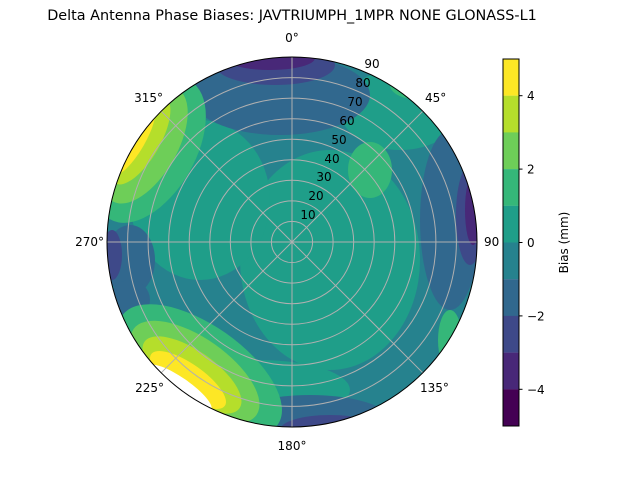 The image size is (640, 480). I want to click on angle-label-0: 0°, so click(292, 38).